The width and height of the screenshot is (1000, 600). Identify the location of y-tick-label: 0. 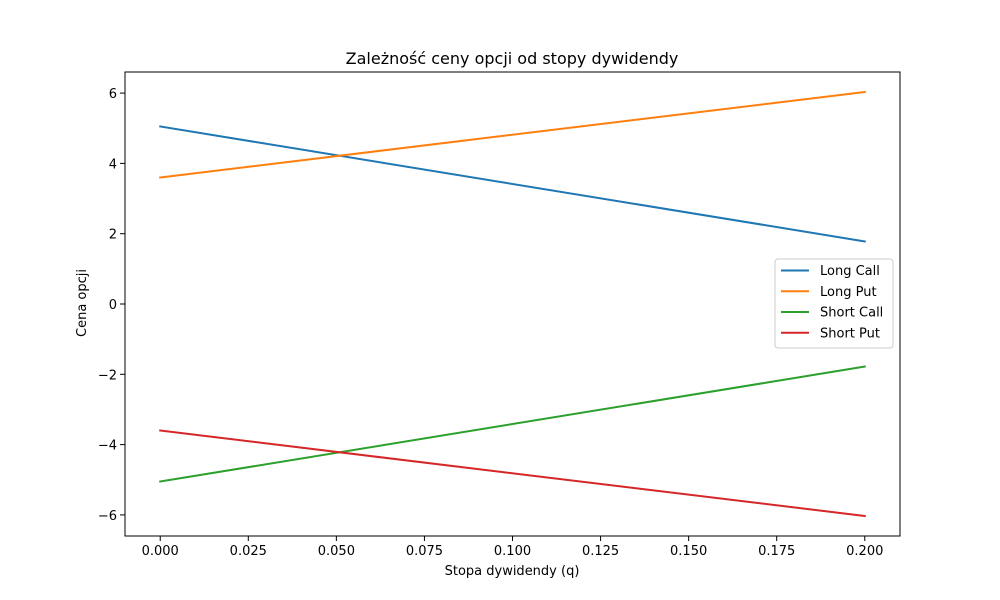
(113, 305).